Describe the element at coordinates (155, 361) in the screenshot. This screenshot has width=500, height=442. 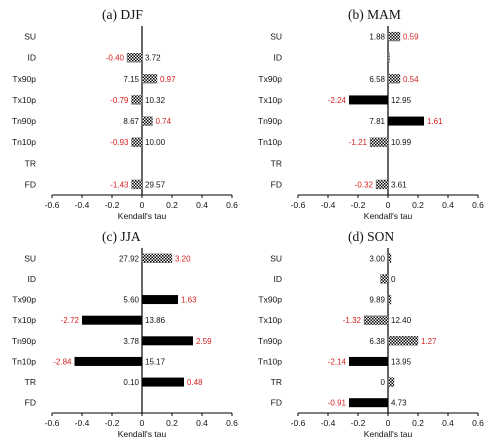
I see `data-label: 15.17` at that location.